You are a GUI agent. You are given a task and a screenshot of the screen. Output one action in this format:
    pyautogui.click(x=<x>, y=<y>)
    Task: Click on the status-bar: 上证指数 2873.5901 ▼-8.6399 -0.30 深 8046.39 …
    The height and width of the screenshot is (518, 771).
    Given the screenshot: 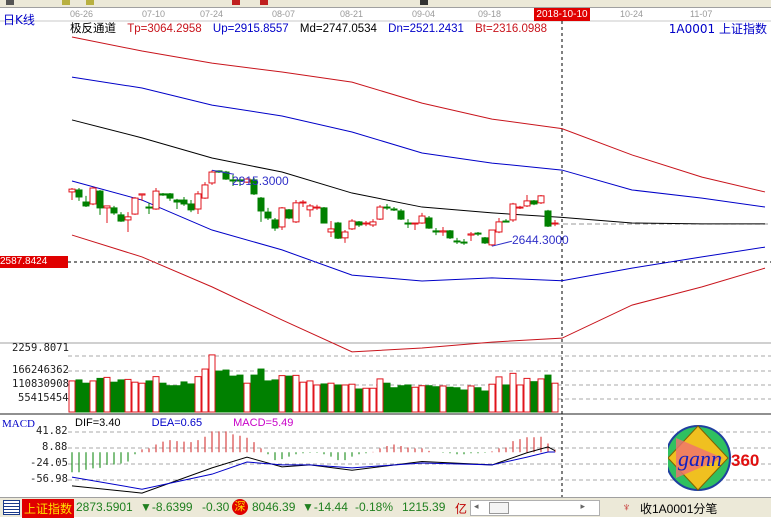 What is the action you would take?
    pyautogui.click(x=385, y=507)
    